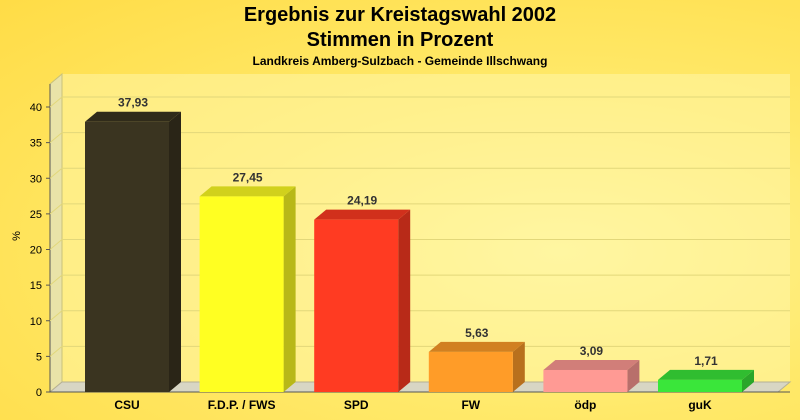 The width and height of the screenshot is (800, 420). I want to click on y-tick-label: 20, so click(36, 251).